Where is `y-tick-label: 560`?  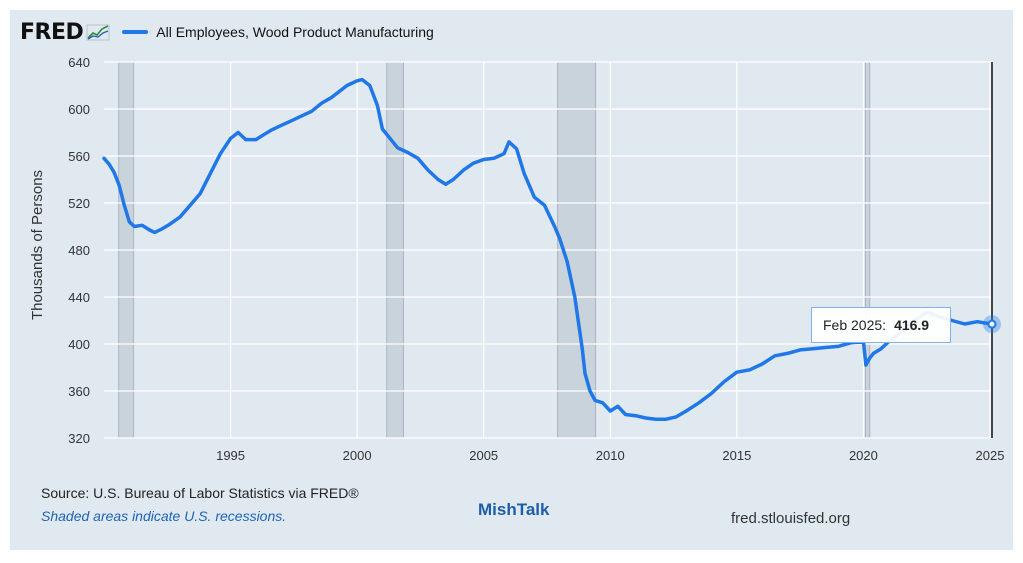 y-tick-label: 560 is located at coordinates (79, 156).